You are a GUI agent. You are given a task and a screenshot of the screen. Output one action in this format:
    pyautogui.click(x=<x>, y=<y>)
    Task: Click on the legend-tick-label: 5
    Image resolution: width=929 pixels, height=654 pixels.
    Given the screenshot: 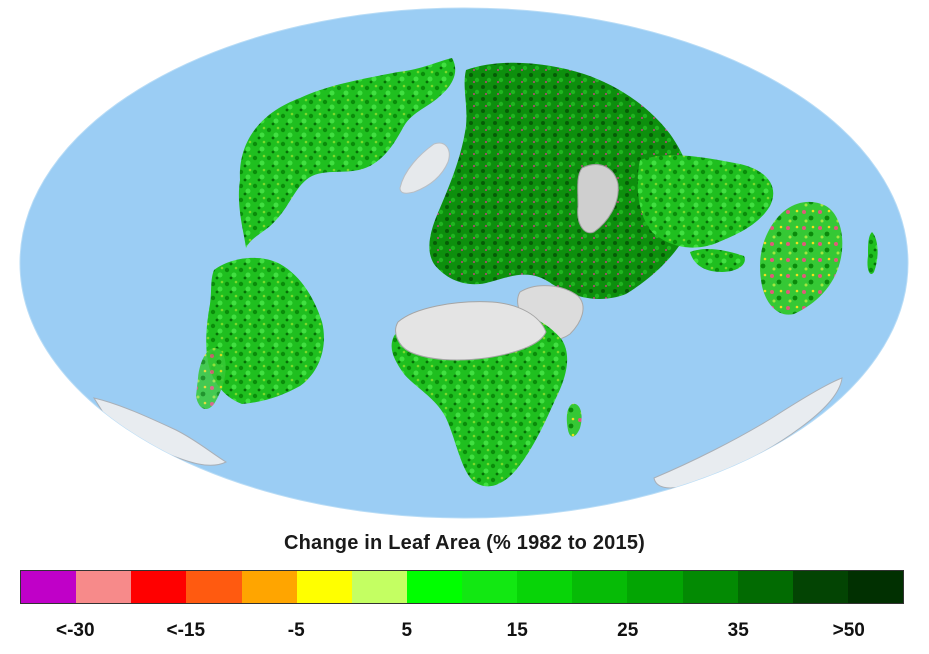 What is the action you would take?
    pyautogui.click(x=407, y=630)
    